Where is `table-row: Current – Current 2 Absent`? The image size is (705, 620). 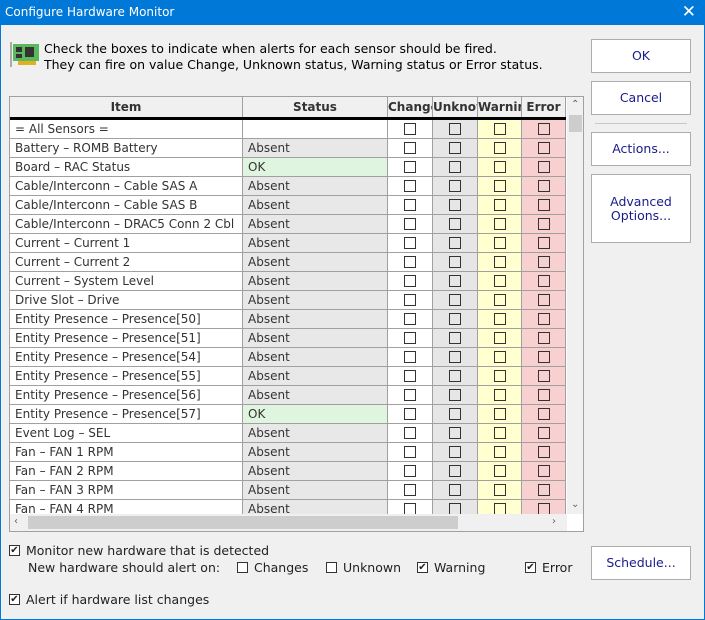 table-row: Current – Current 2 Absent is located at coordinates (288, 262).